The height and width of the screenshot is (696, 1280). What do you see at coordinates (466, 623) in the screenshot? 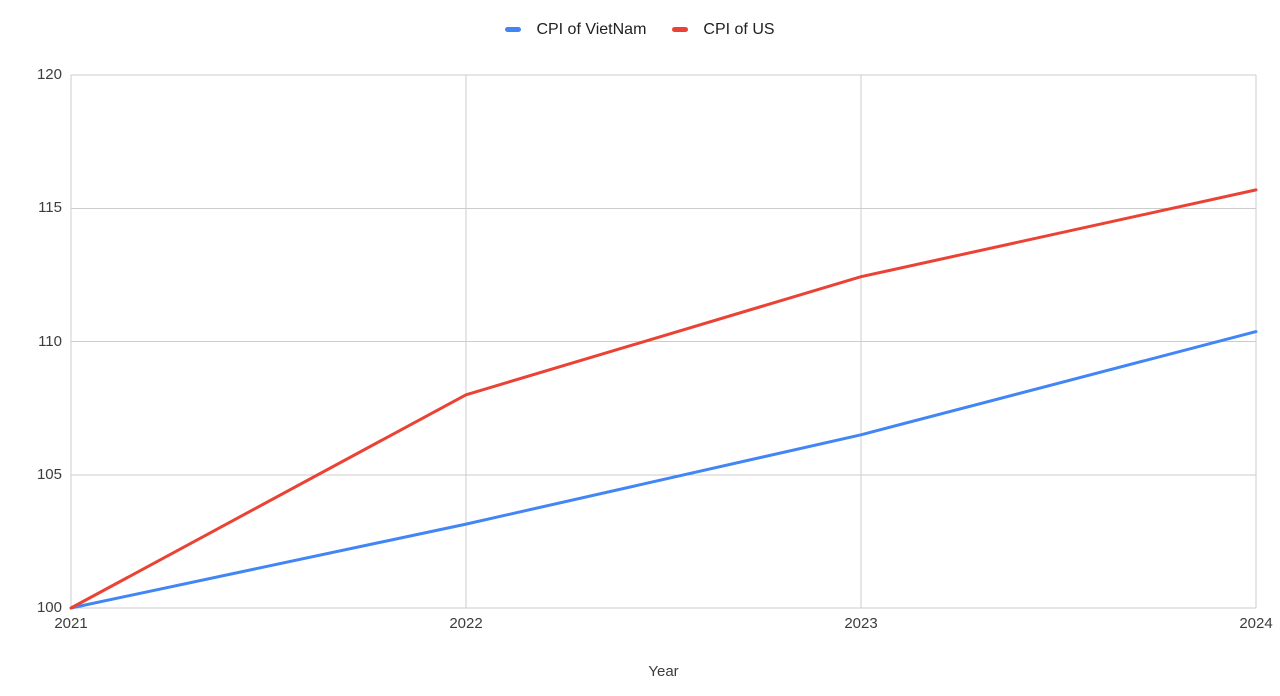
I see `x-axis-tick-label-2022: 2022` at bounding box center [466, 623].